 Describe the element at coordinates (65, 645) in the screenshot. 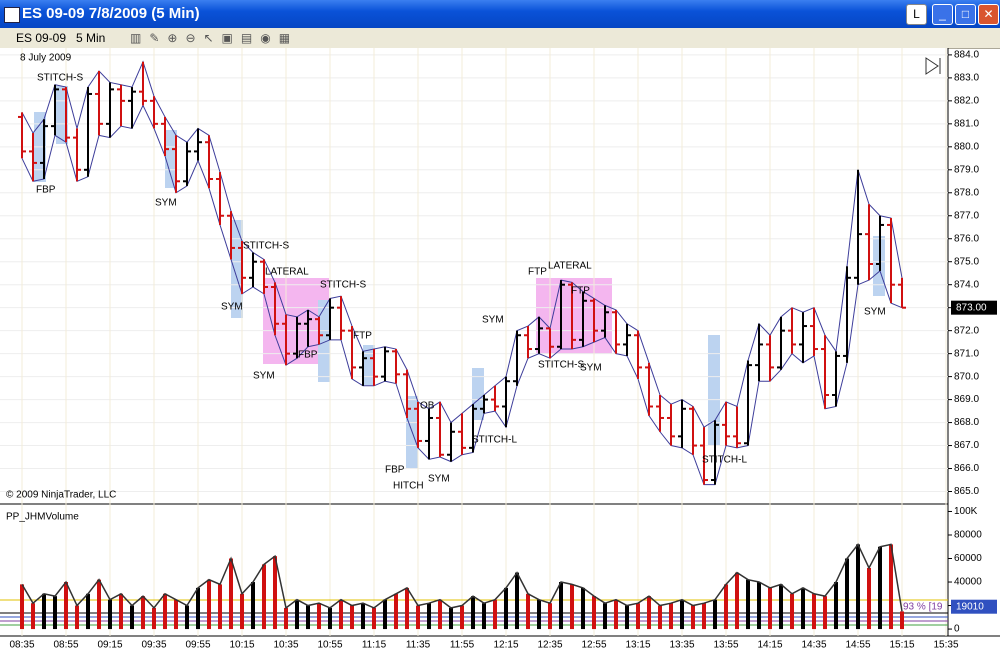

I see `x-tick-label: 08:55` at that location.